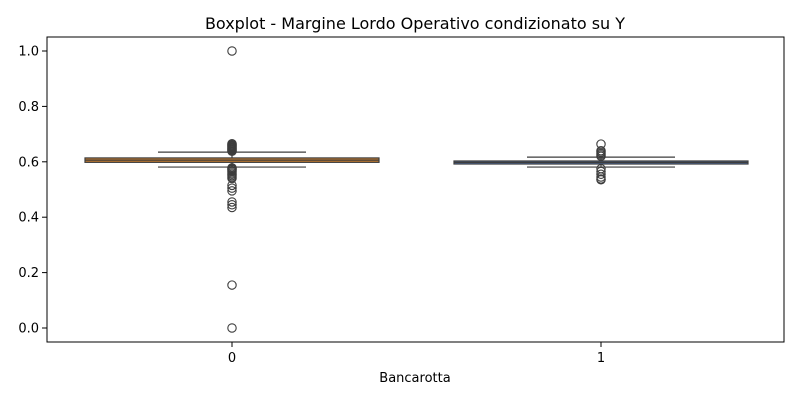 Image resolution: width=800 pixels, height=400 pixels. I want to click on y-axis: 0.0 0.2 0.4 0.6 0.8 1.0, so click(32, 191).